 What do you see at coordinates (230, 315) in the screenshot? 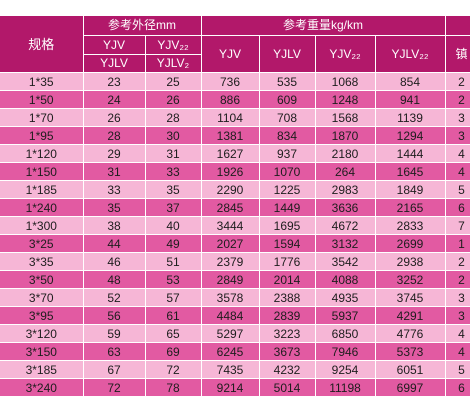
I see `weight-cell: 4484` at bounding box center [230, 315].